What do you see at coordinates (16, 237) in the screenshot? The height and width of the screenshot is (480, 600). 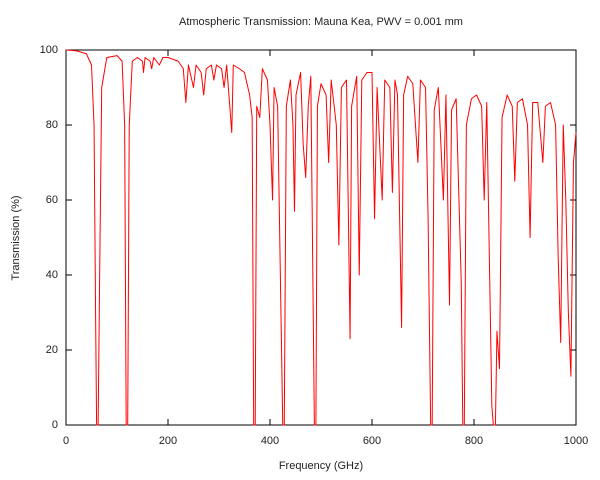 I see `y-axis-label: Transmission (%)` at bounding box center [16, 237].